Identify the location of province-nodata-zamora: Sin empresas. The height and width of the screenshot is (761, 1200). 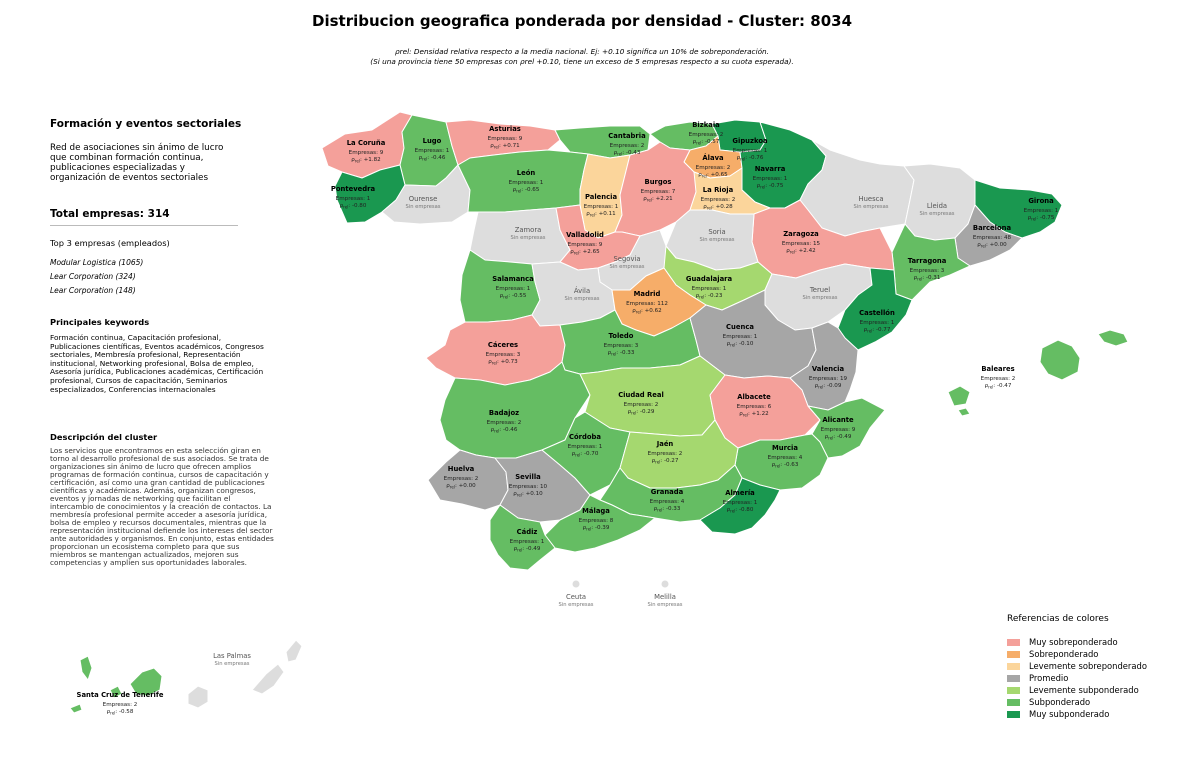
(527, 238).